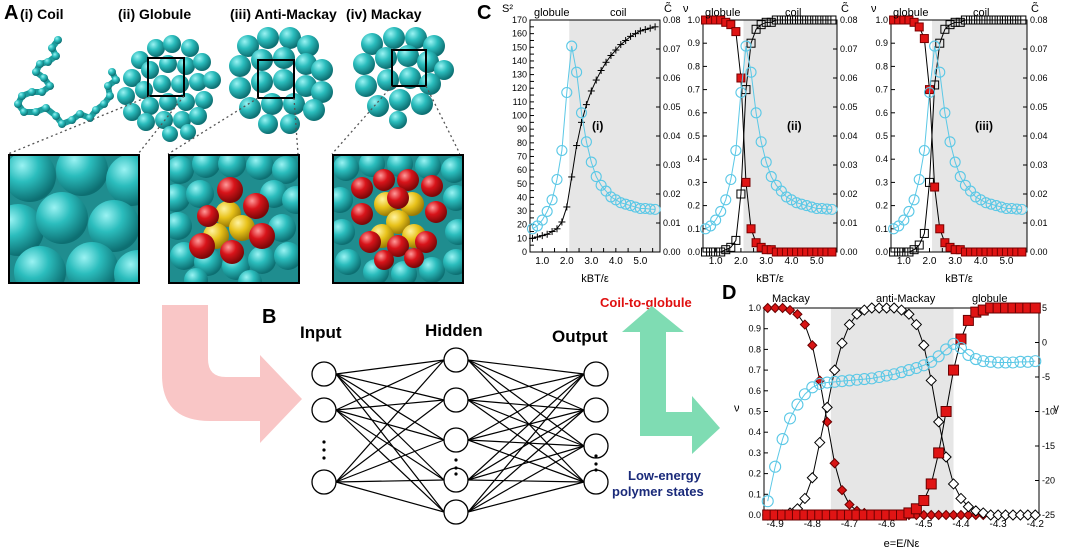 Image resolution: width=1065 pixels, height=551 pixels. What do you see at coordinates (817, 261) in the screenshot?
I see `x-tick-label: 5.0` at bounding box center [817, 261].